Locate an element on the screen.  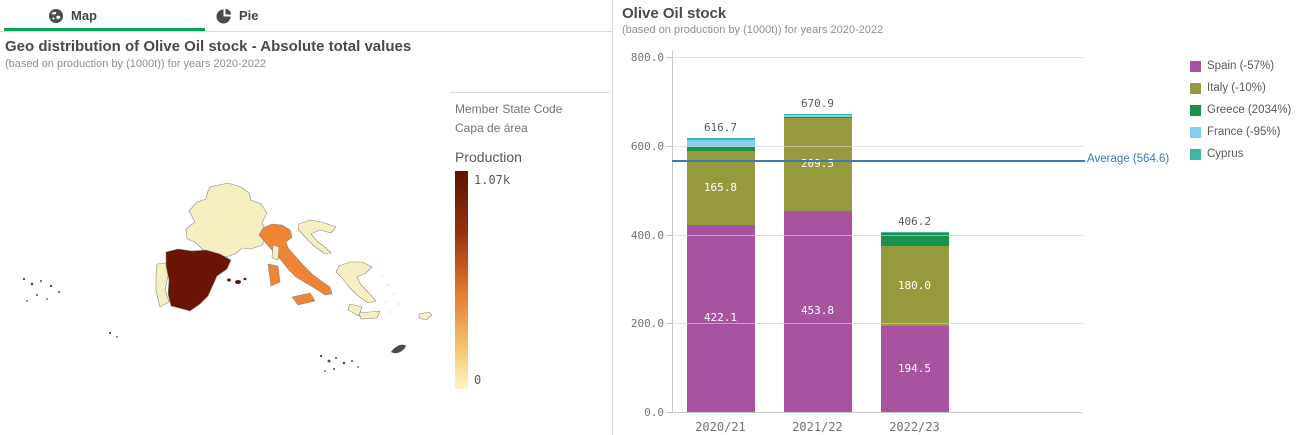
legend-label: Greece (2034%) is located at coordinates (1249, 110).